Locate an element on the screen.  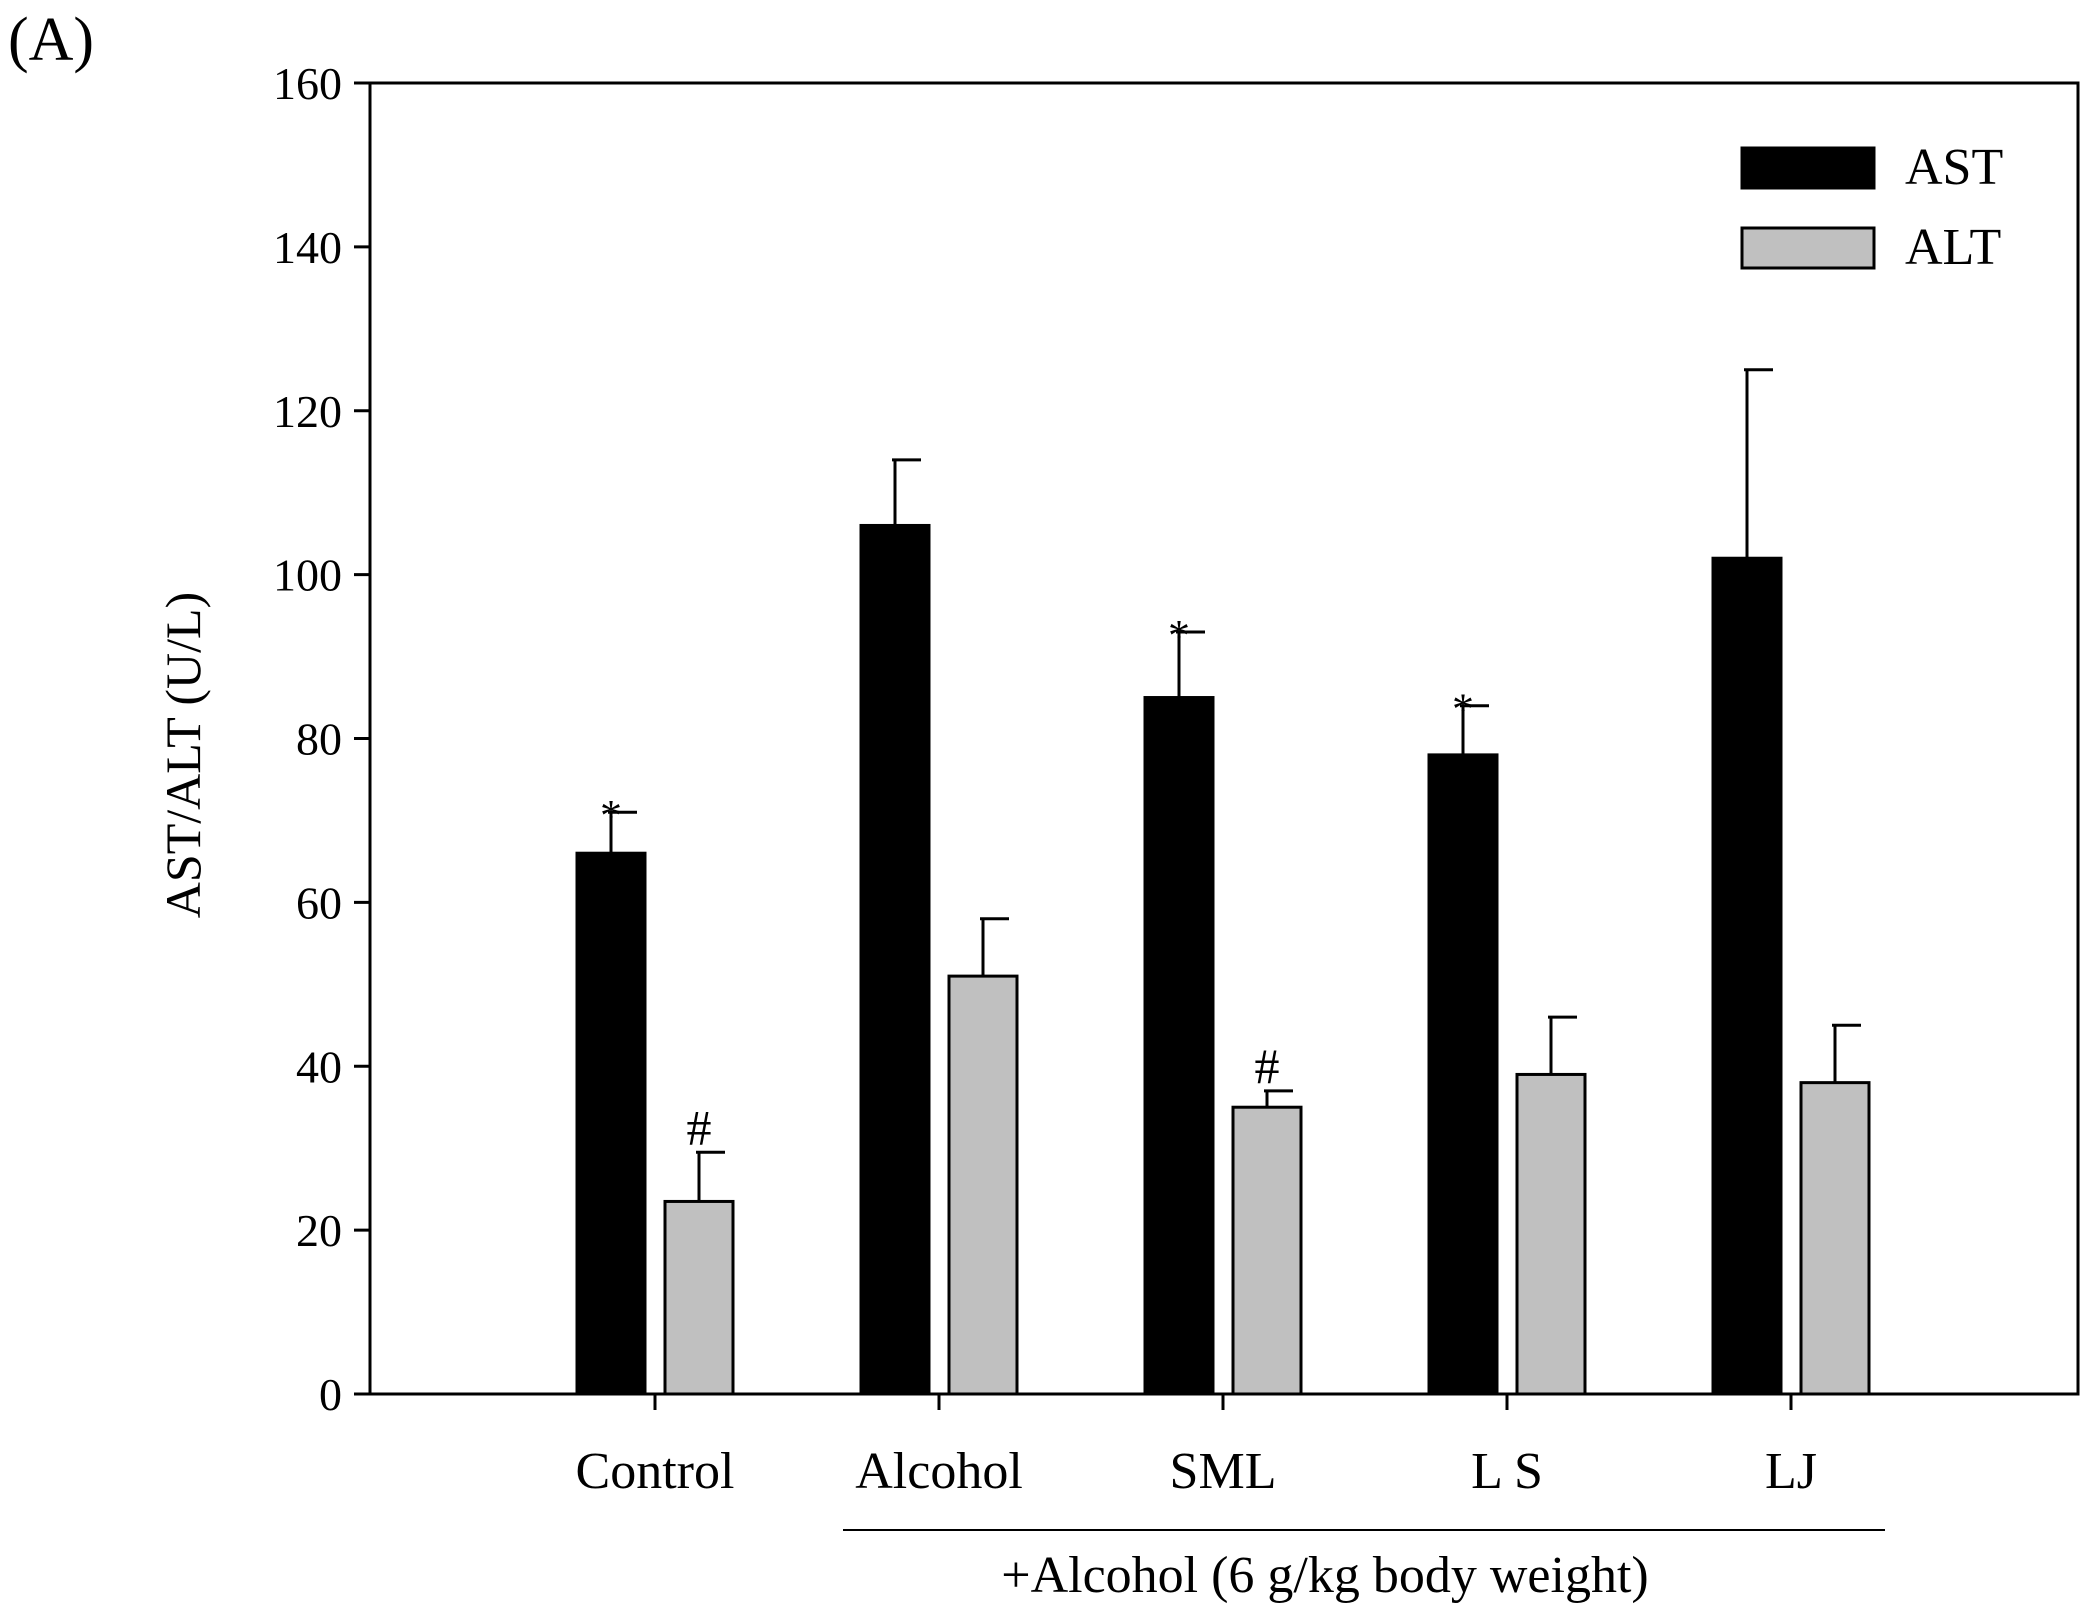
legend-label: ALT is located at coordinates (1953, 247).